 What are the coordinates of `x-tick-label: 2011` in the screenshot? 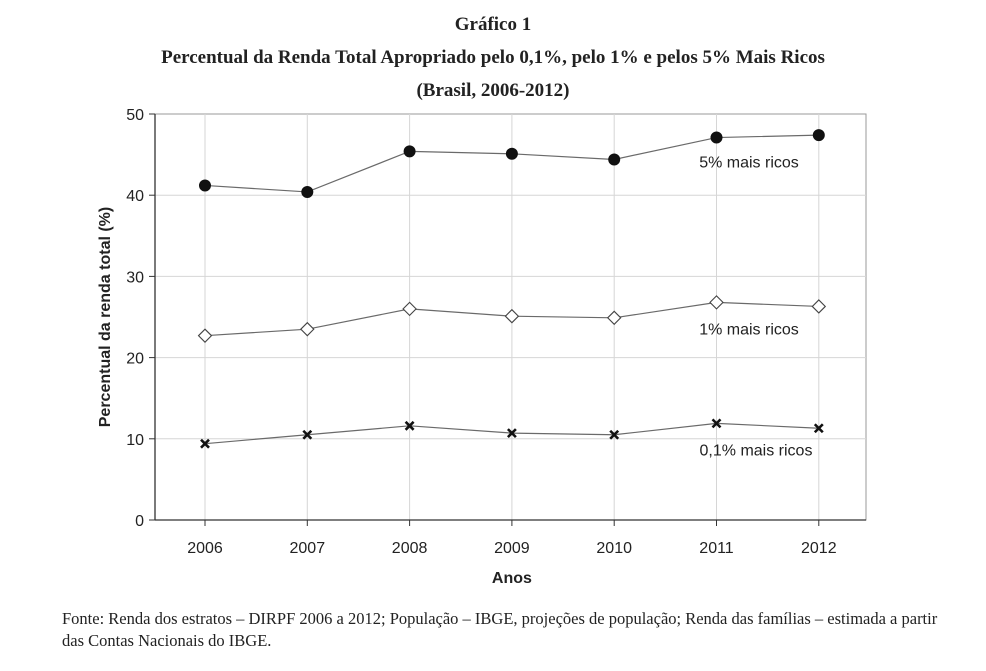 It's located at (716, 548).